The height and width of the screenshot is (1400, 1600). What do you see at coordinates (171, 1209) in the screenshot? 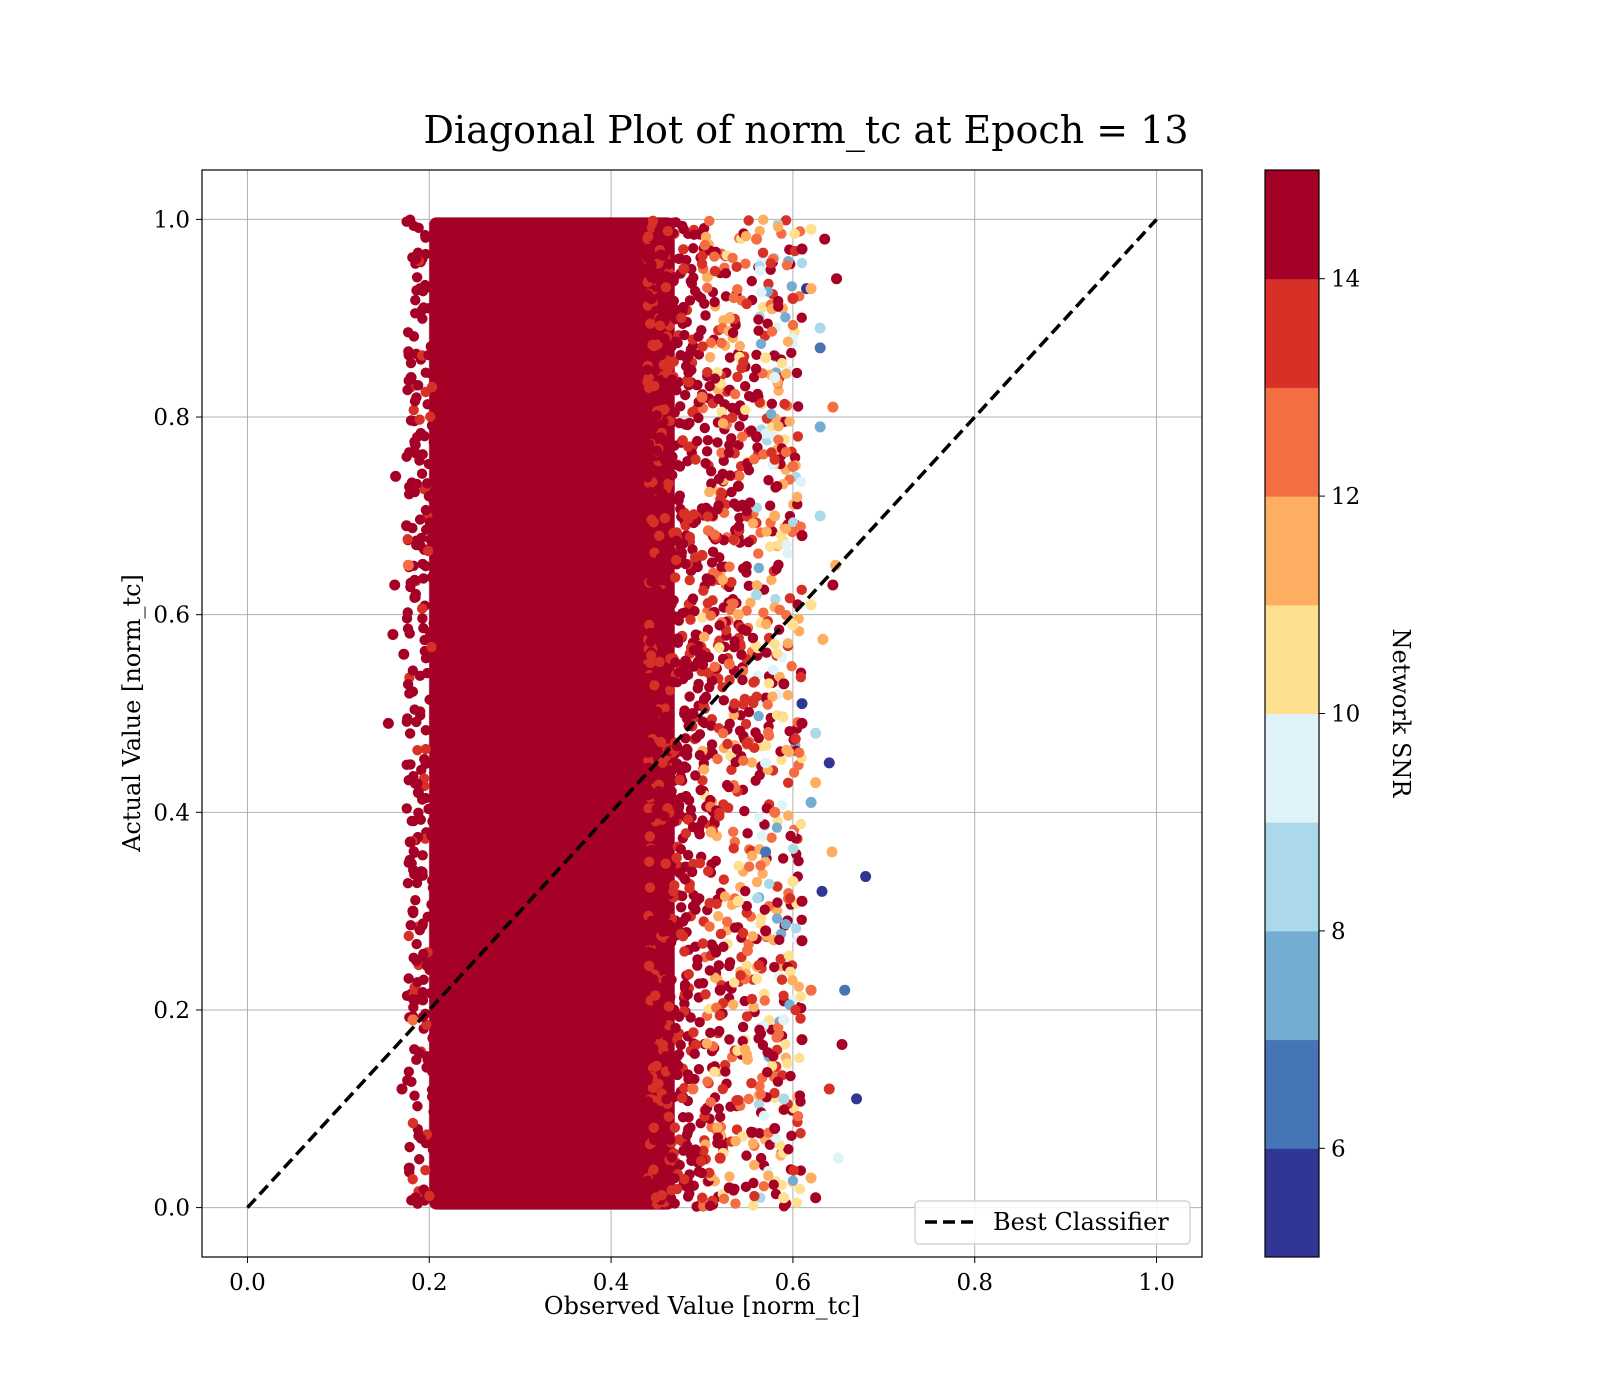
I see `y-tick-label: 0.0` at bounding box center [171, 1209].